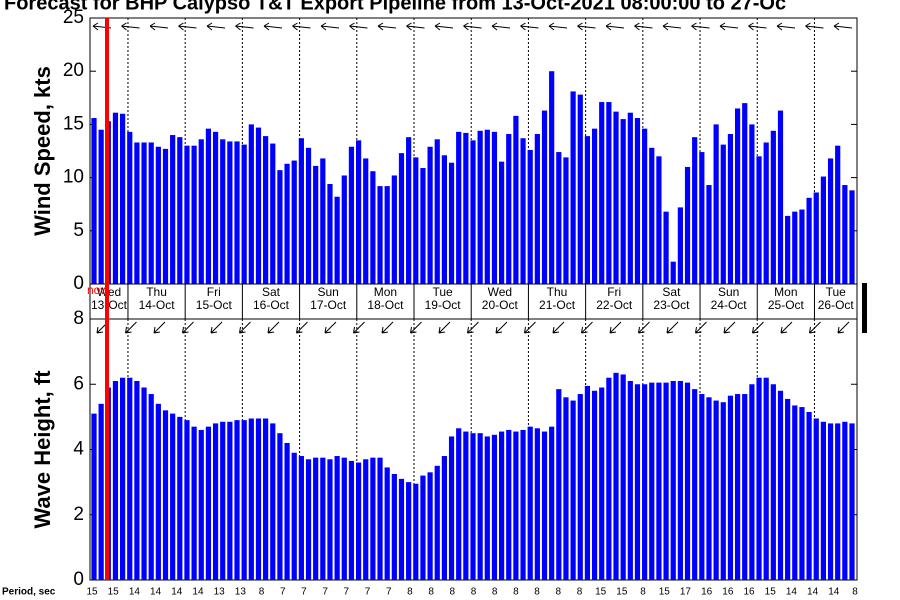  I want to click on period-label: Period, sec, so click(29, 592).